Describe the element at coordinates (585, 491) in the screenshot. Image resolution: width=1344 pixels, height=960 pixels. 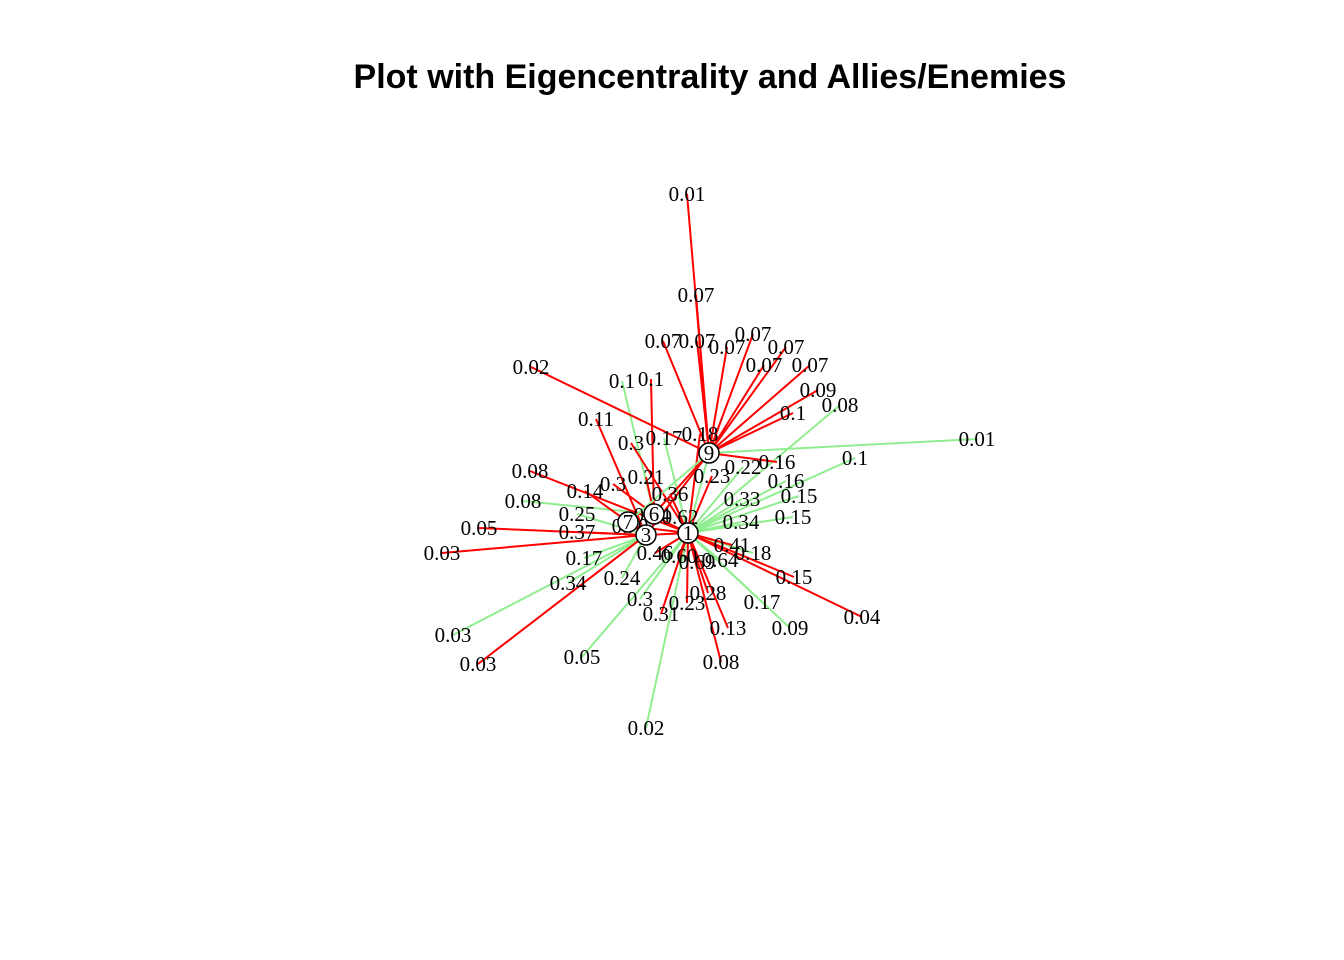
I see `node-label: 0.14` at that location.